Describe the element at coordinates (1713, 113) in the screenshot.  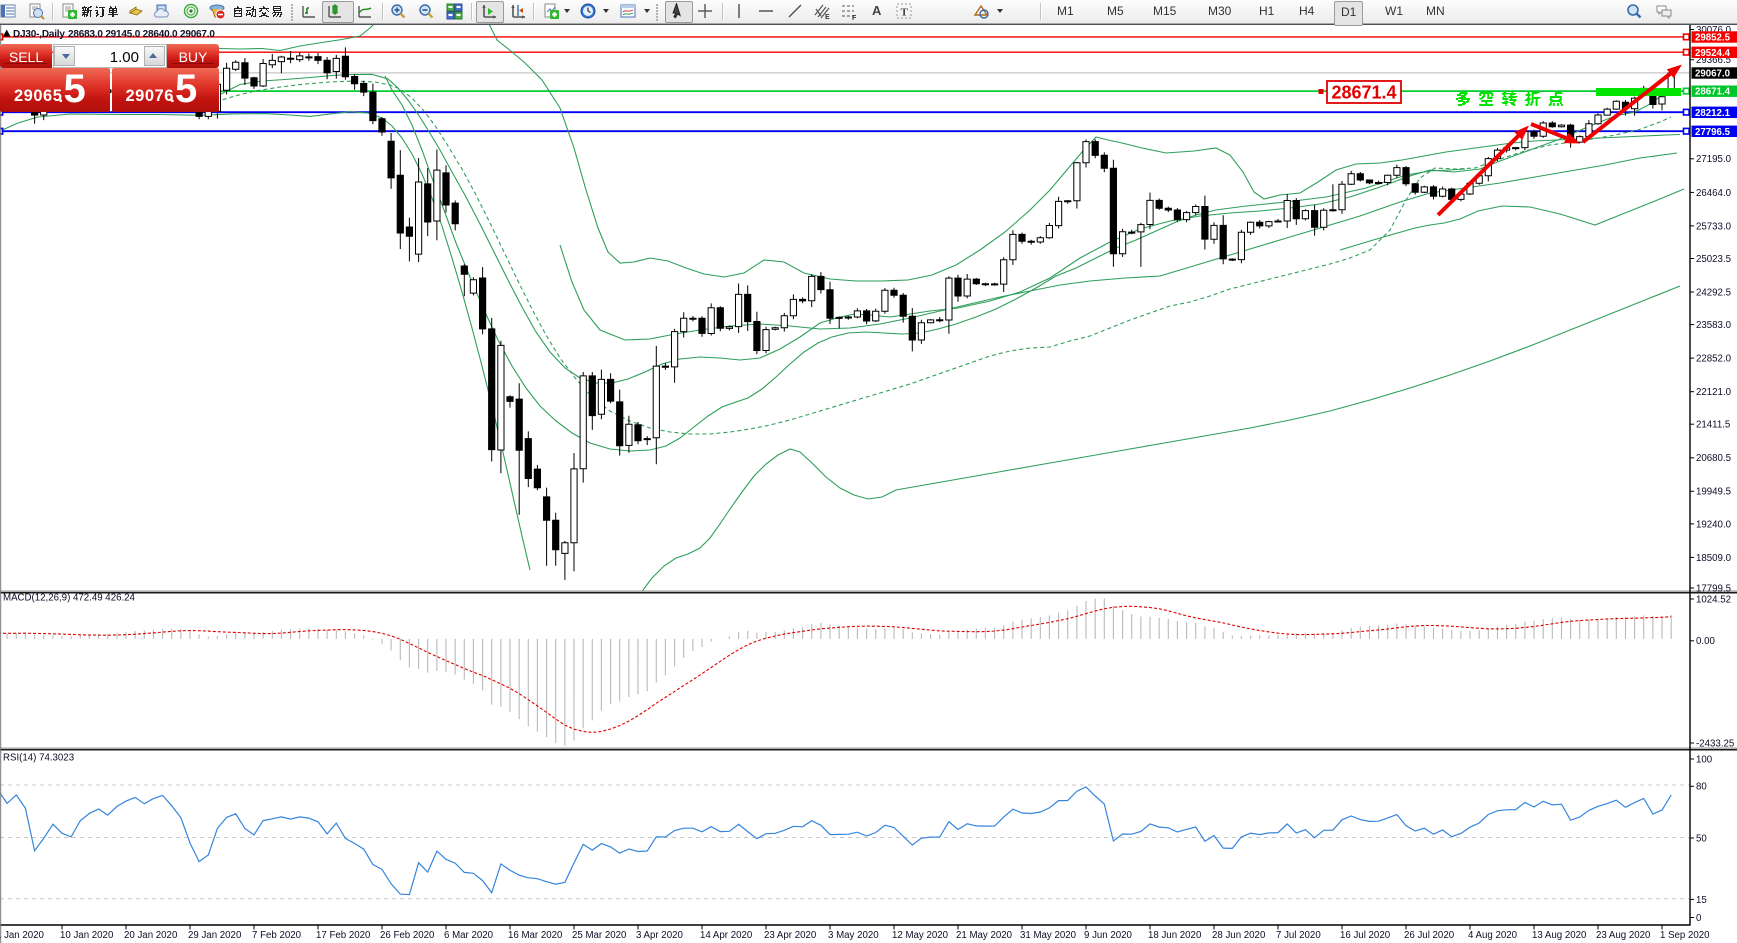
I see `svg-text: 28212.1` at that location.